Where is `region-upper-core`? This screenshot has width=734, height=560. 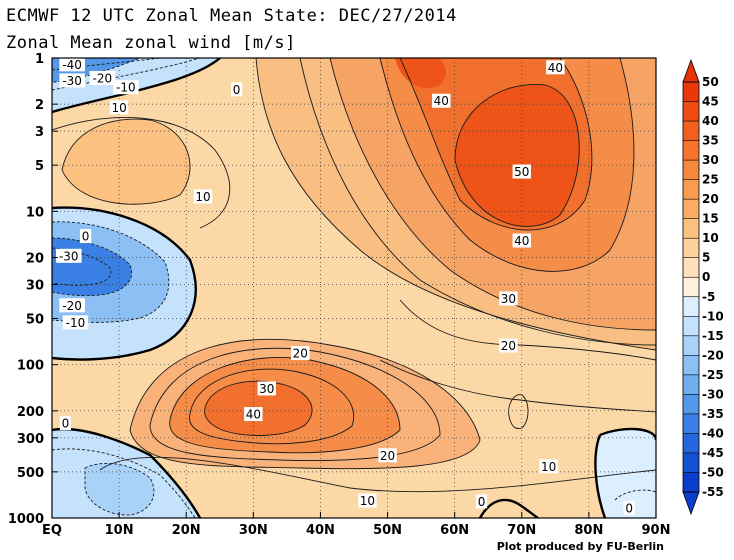
region-upper-core is located at coordinates (420, 73).